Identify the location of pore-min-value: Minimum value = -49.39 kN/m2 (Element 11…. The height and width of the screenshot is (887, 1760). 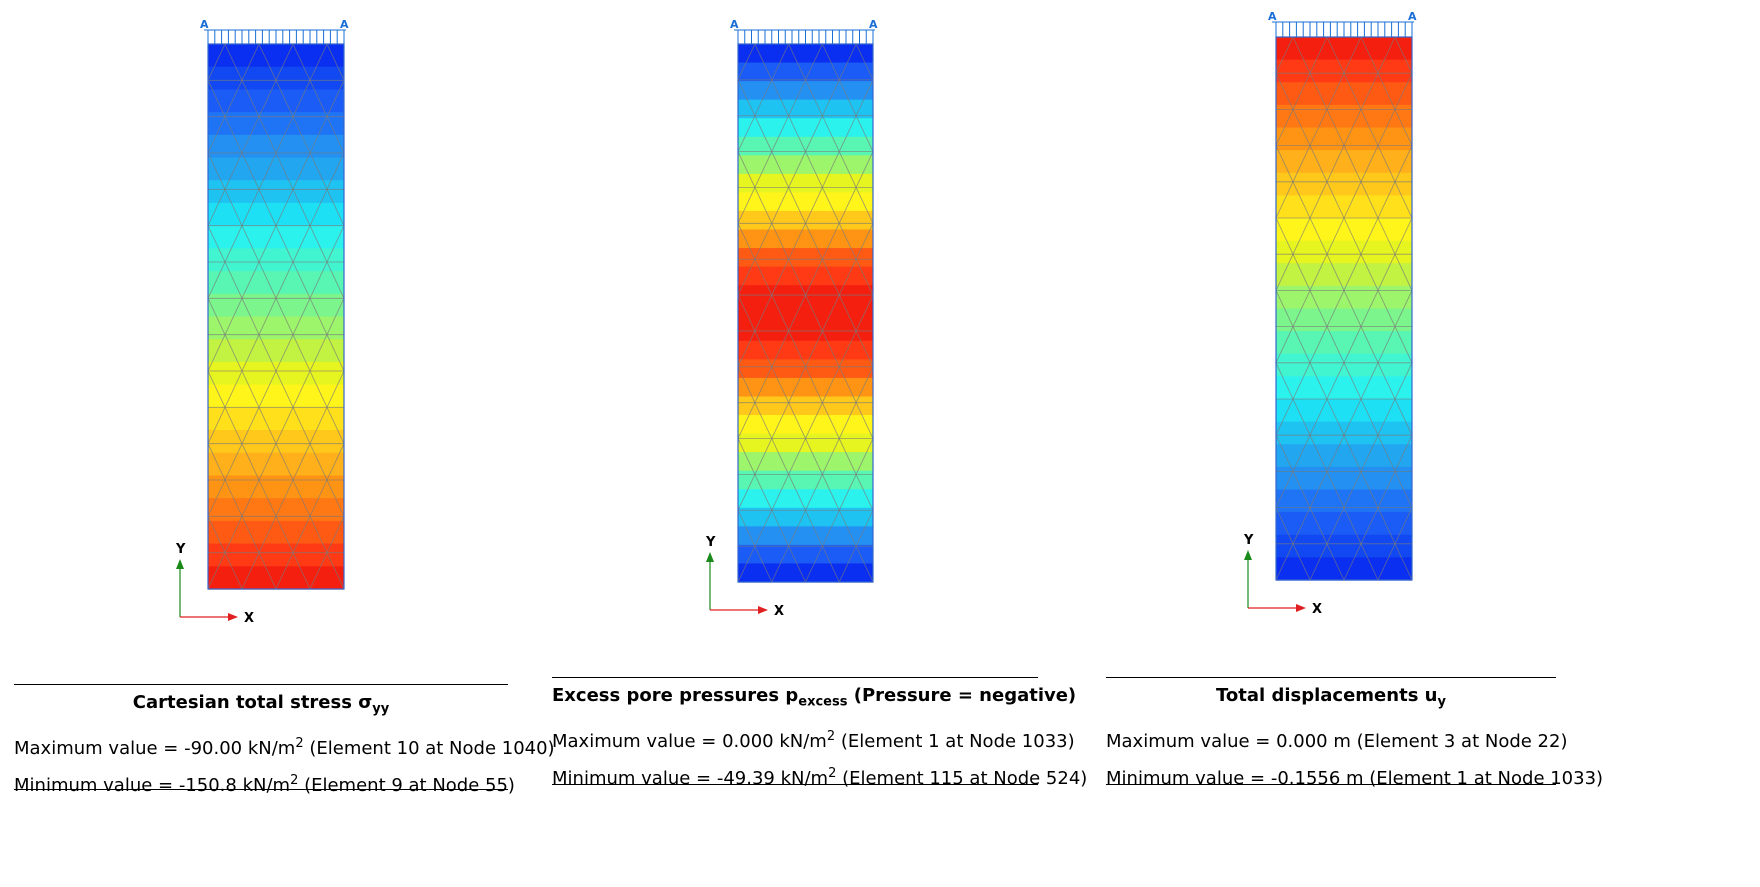
(820, 777).